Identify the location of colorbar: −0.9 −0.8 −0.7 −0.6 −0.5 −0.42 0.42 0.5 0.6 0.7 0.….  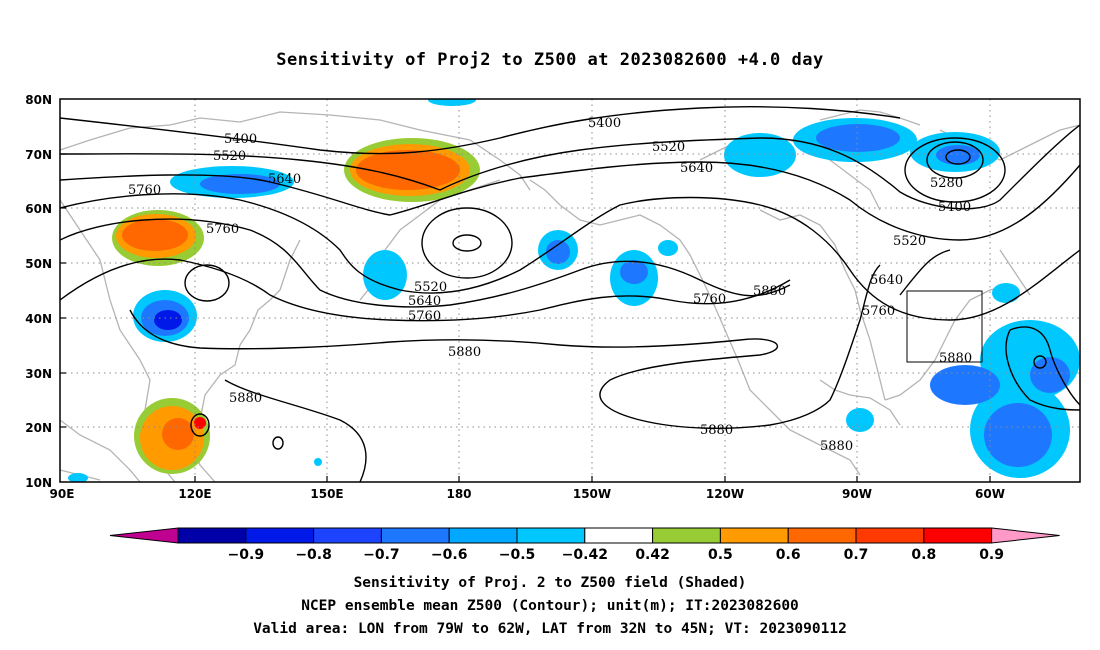
(584, 545).